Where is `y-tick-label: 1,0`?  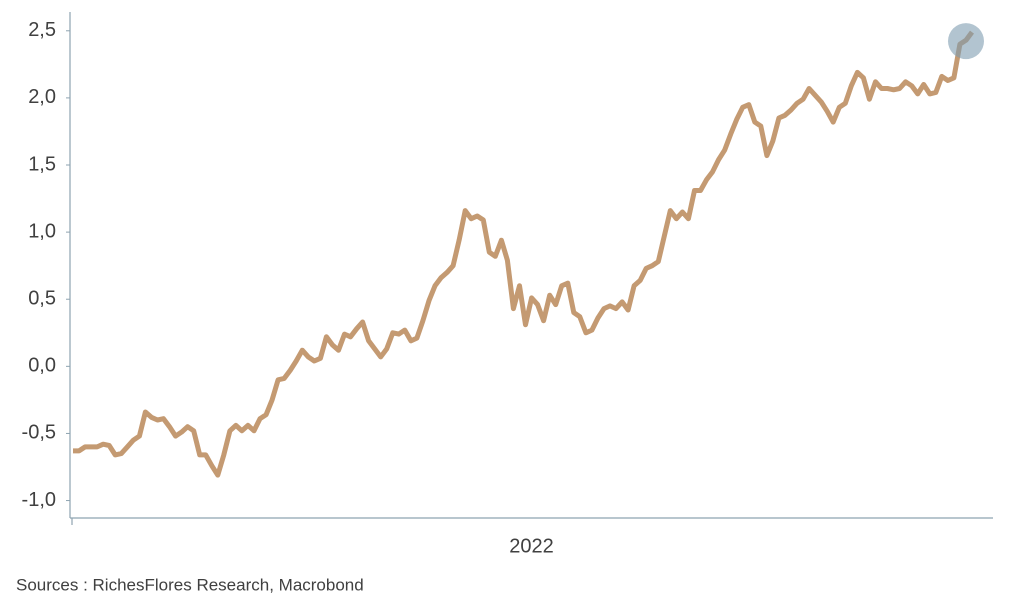
y-tick-label: 1,0 is located at coordinates (42, 231).